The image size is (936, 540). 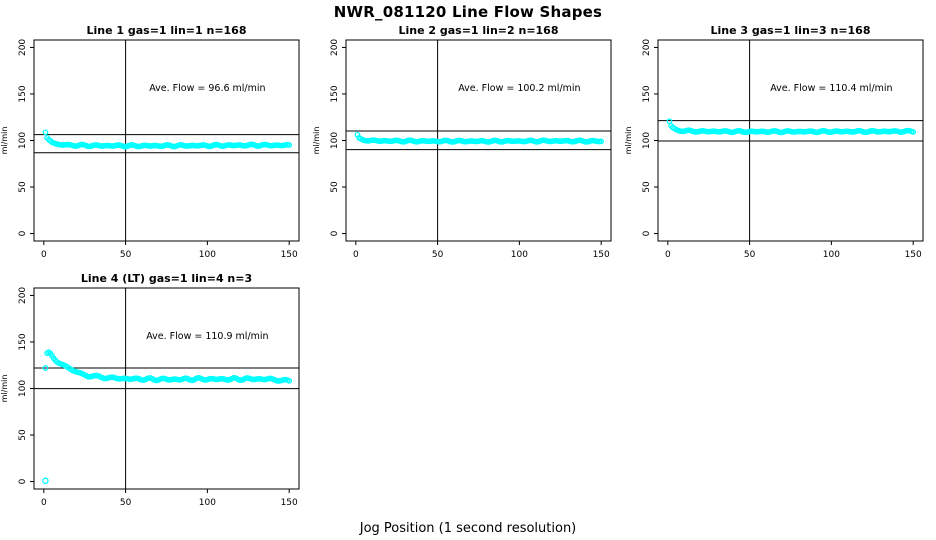 I want to click on x-axis-shared-label: Jog Position (1 second resolution), so click(x=468, y=528).